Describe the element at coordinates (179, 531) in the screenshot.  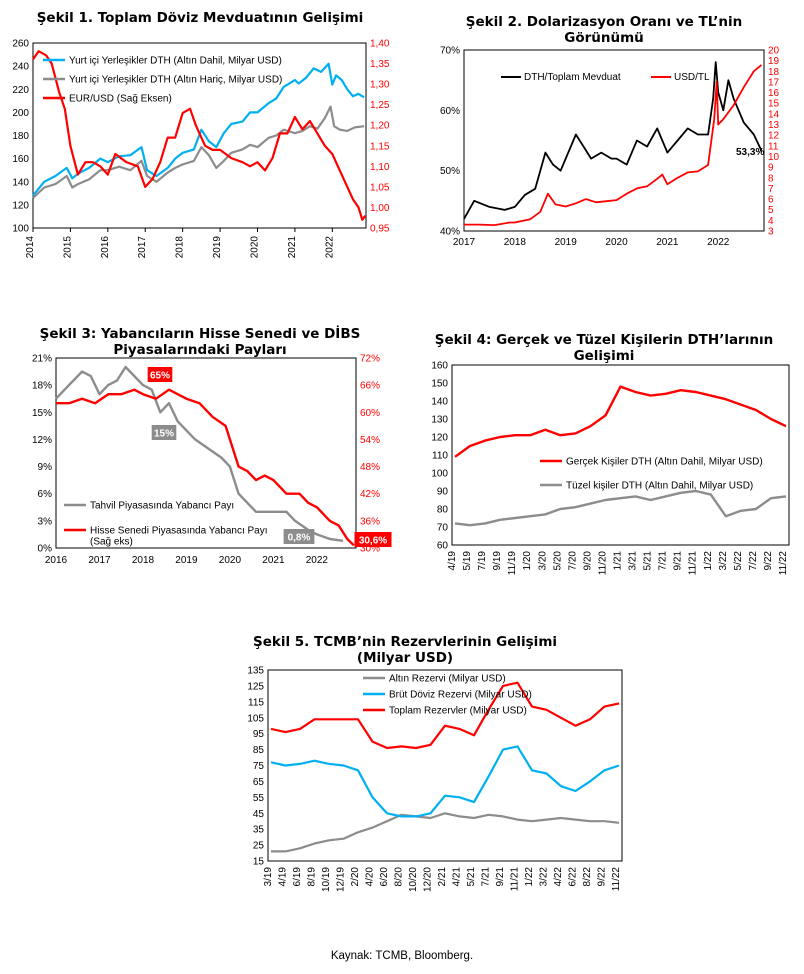
I see `fig3-legend-label: Hisse Senedi Piyasasında Yabancı Payı` at that location.